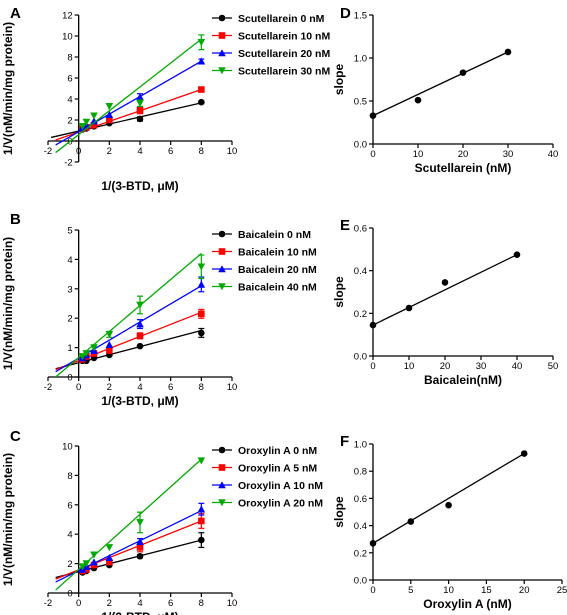  Describe the element at coordinates (15, 13) in the screenshot. I see `panel-label: A` at that location.